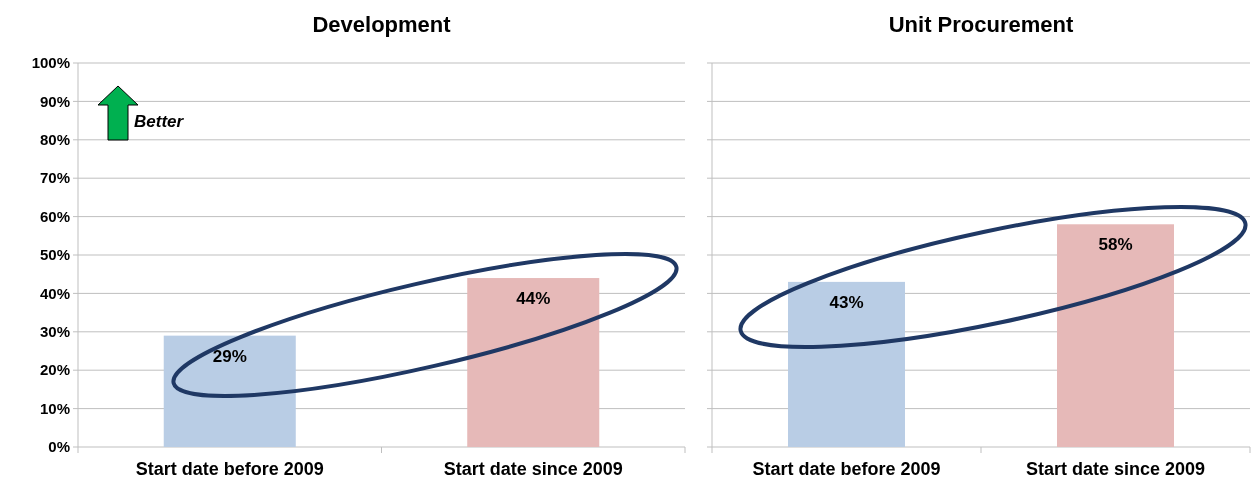  I want to click on y-tick-label: 100%, so click(50, 63).